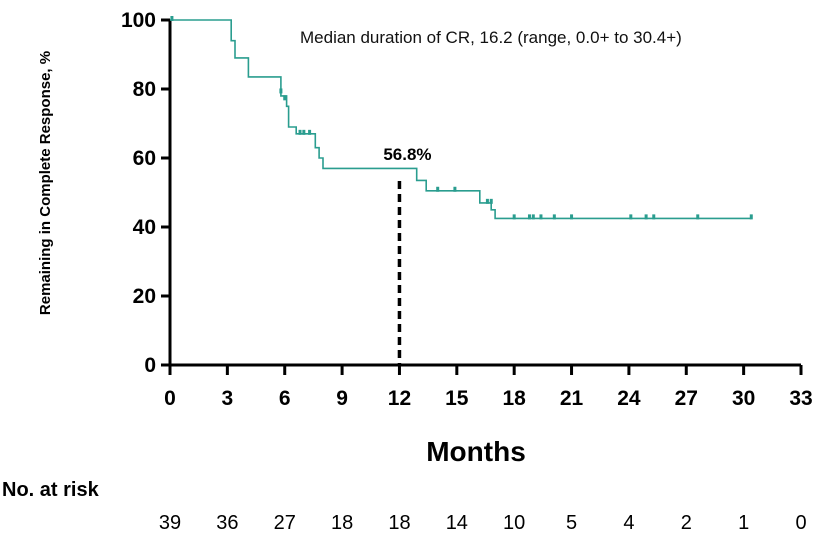  Describe the element at coordinates (138, 20) in the screenshot. I see `y-tick-label: 100` at that location.